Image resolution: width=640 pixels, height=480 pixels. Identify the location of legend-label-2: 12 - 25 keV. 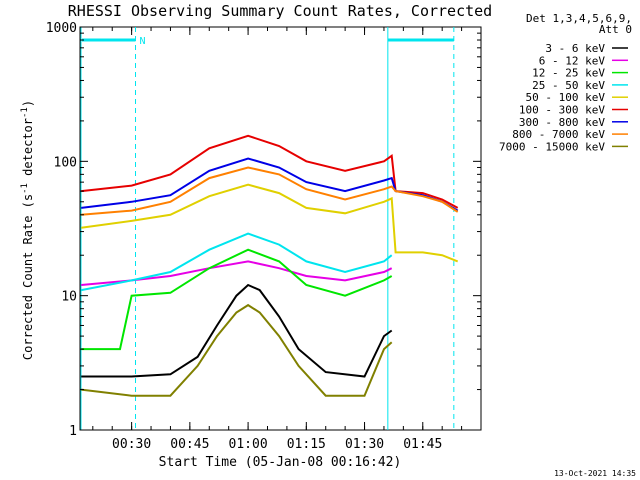
(568, 73).